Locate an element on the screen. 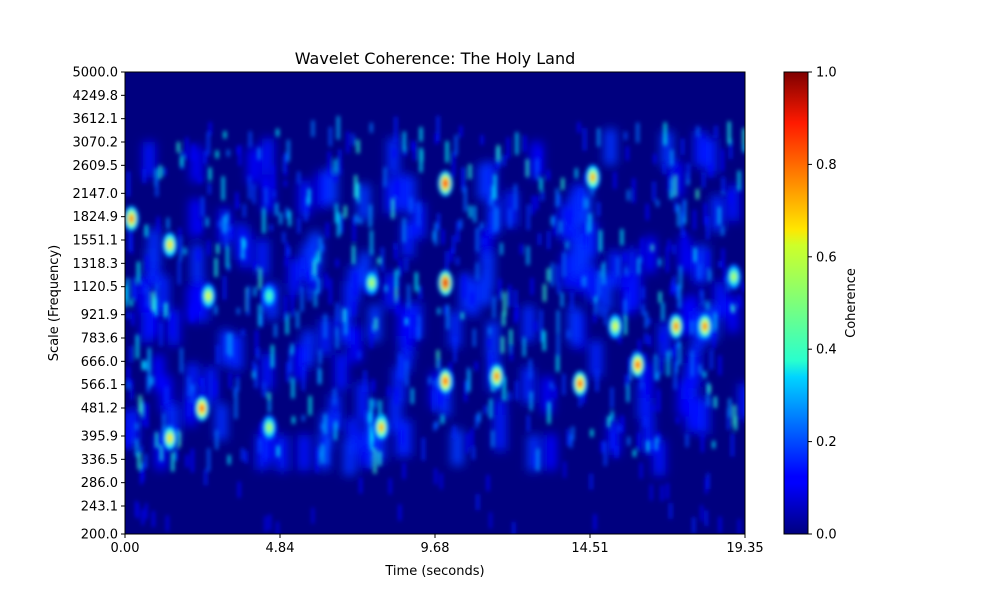  y-tick-label: 3070.2 is located at coordinates (96, 142).